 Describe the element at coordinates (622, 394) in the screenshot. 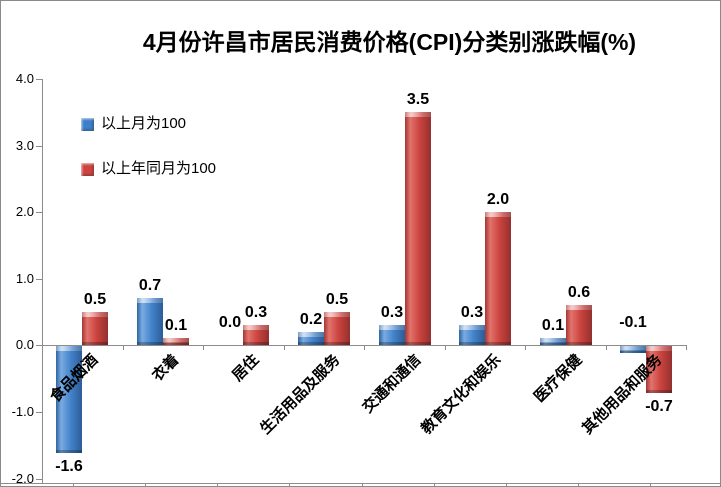

I see `category-label-7: 其他用品和服务` at that location.